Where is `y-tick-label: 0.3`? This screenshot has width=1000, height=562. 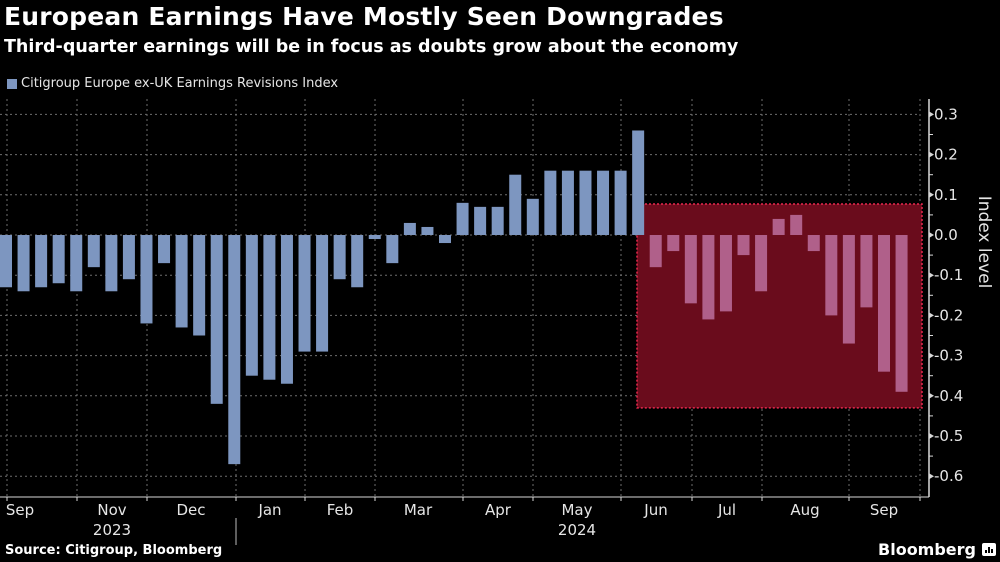 y-tick-label: 0.3 is located at coordinates (946, 114).